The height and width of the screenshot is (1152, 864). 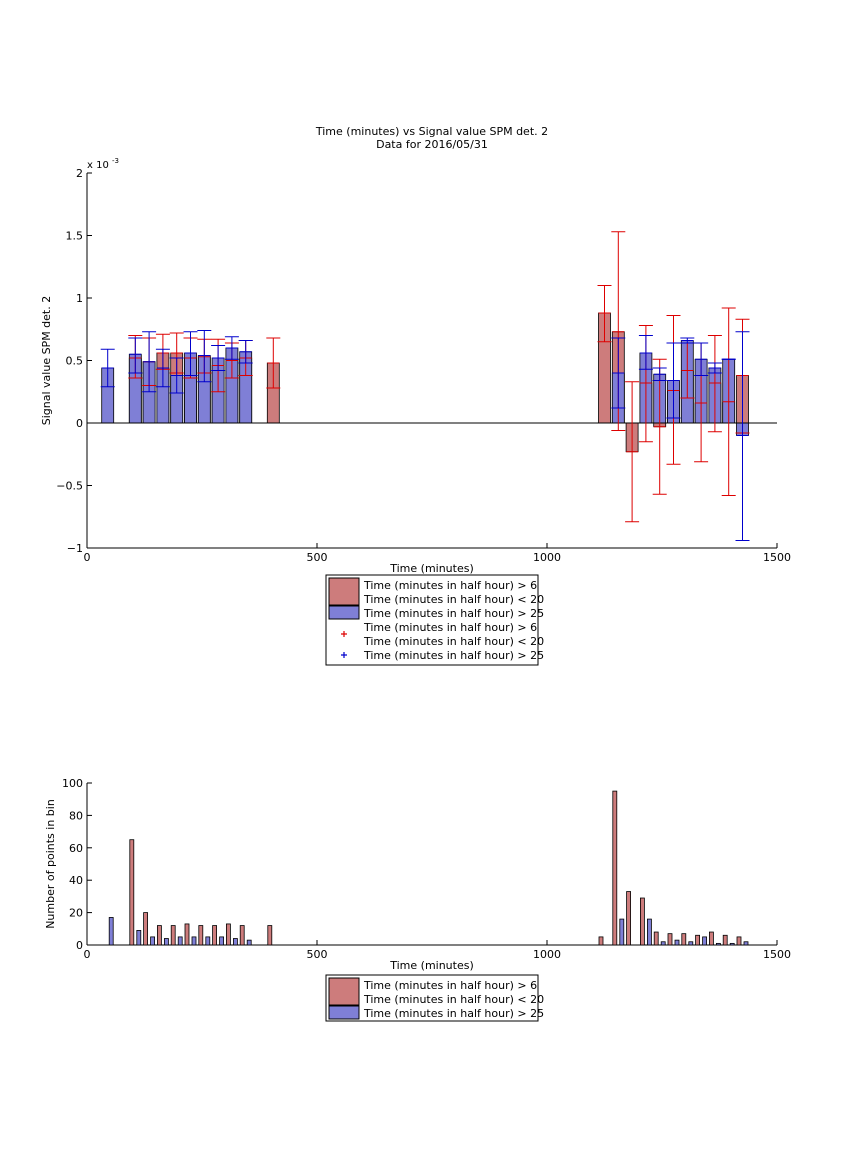 What do you see at coordinates (76, 815) in the screenshot?
I see `y-tick-label: 80` at bounding box center [76, 815].